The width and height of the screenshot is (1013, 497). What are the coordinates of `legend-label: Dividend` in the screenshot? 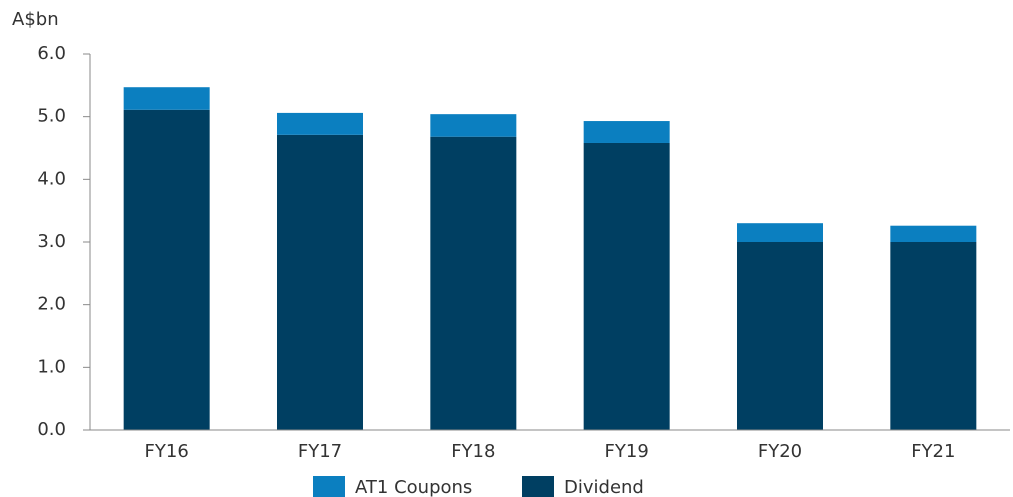 It's located at (604, 487).